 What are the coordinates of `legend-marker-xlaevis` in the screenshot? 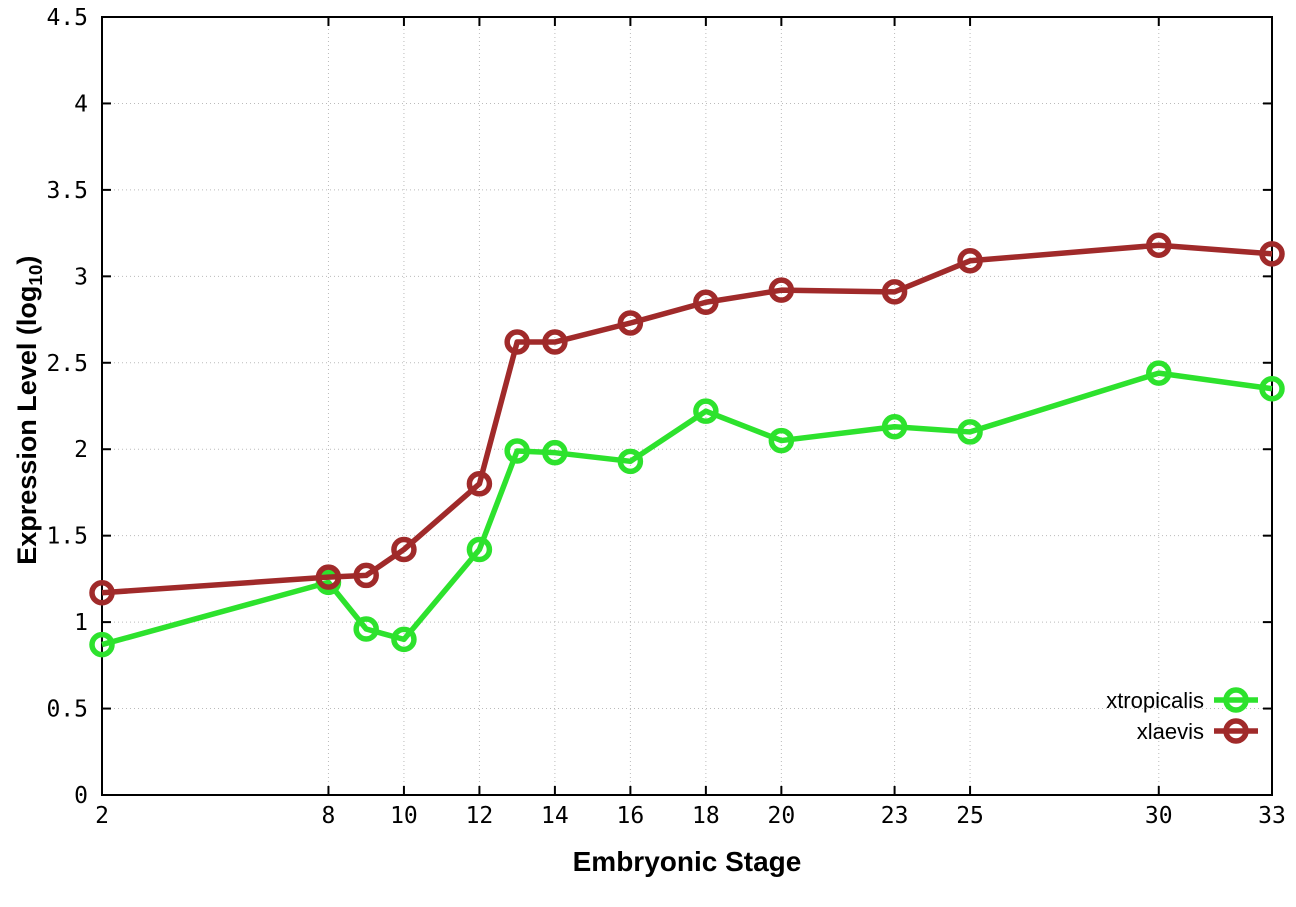 It's located at (1236, 731).